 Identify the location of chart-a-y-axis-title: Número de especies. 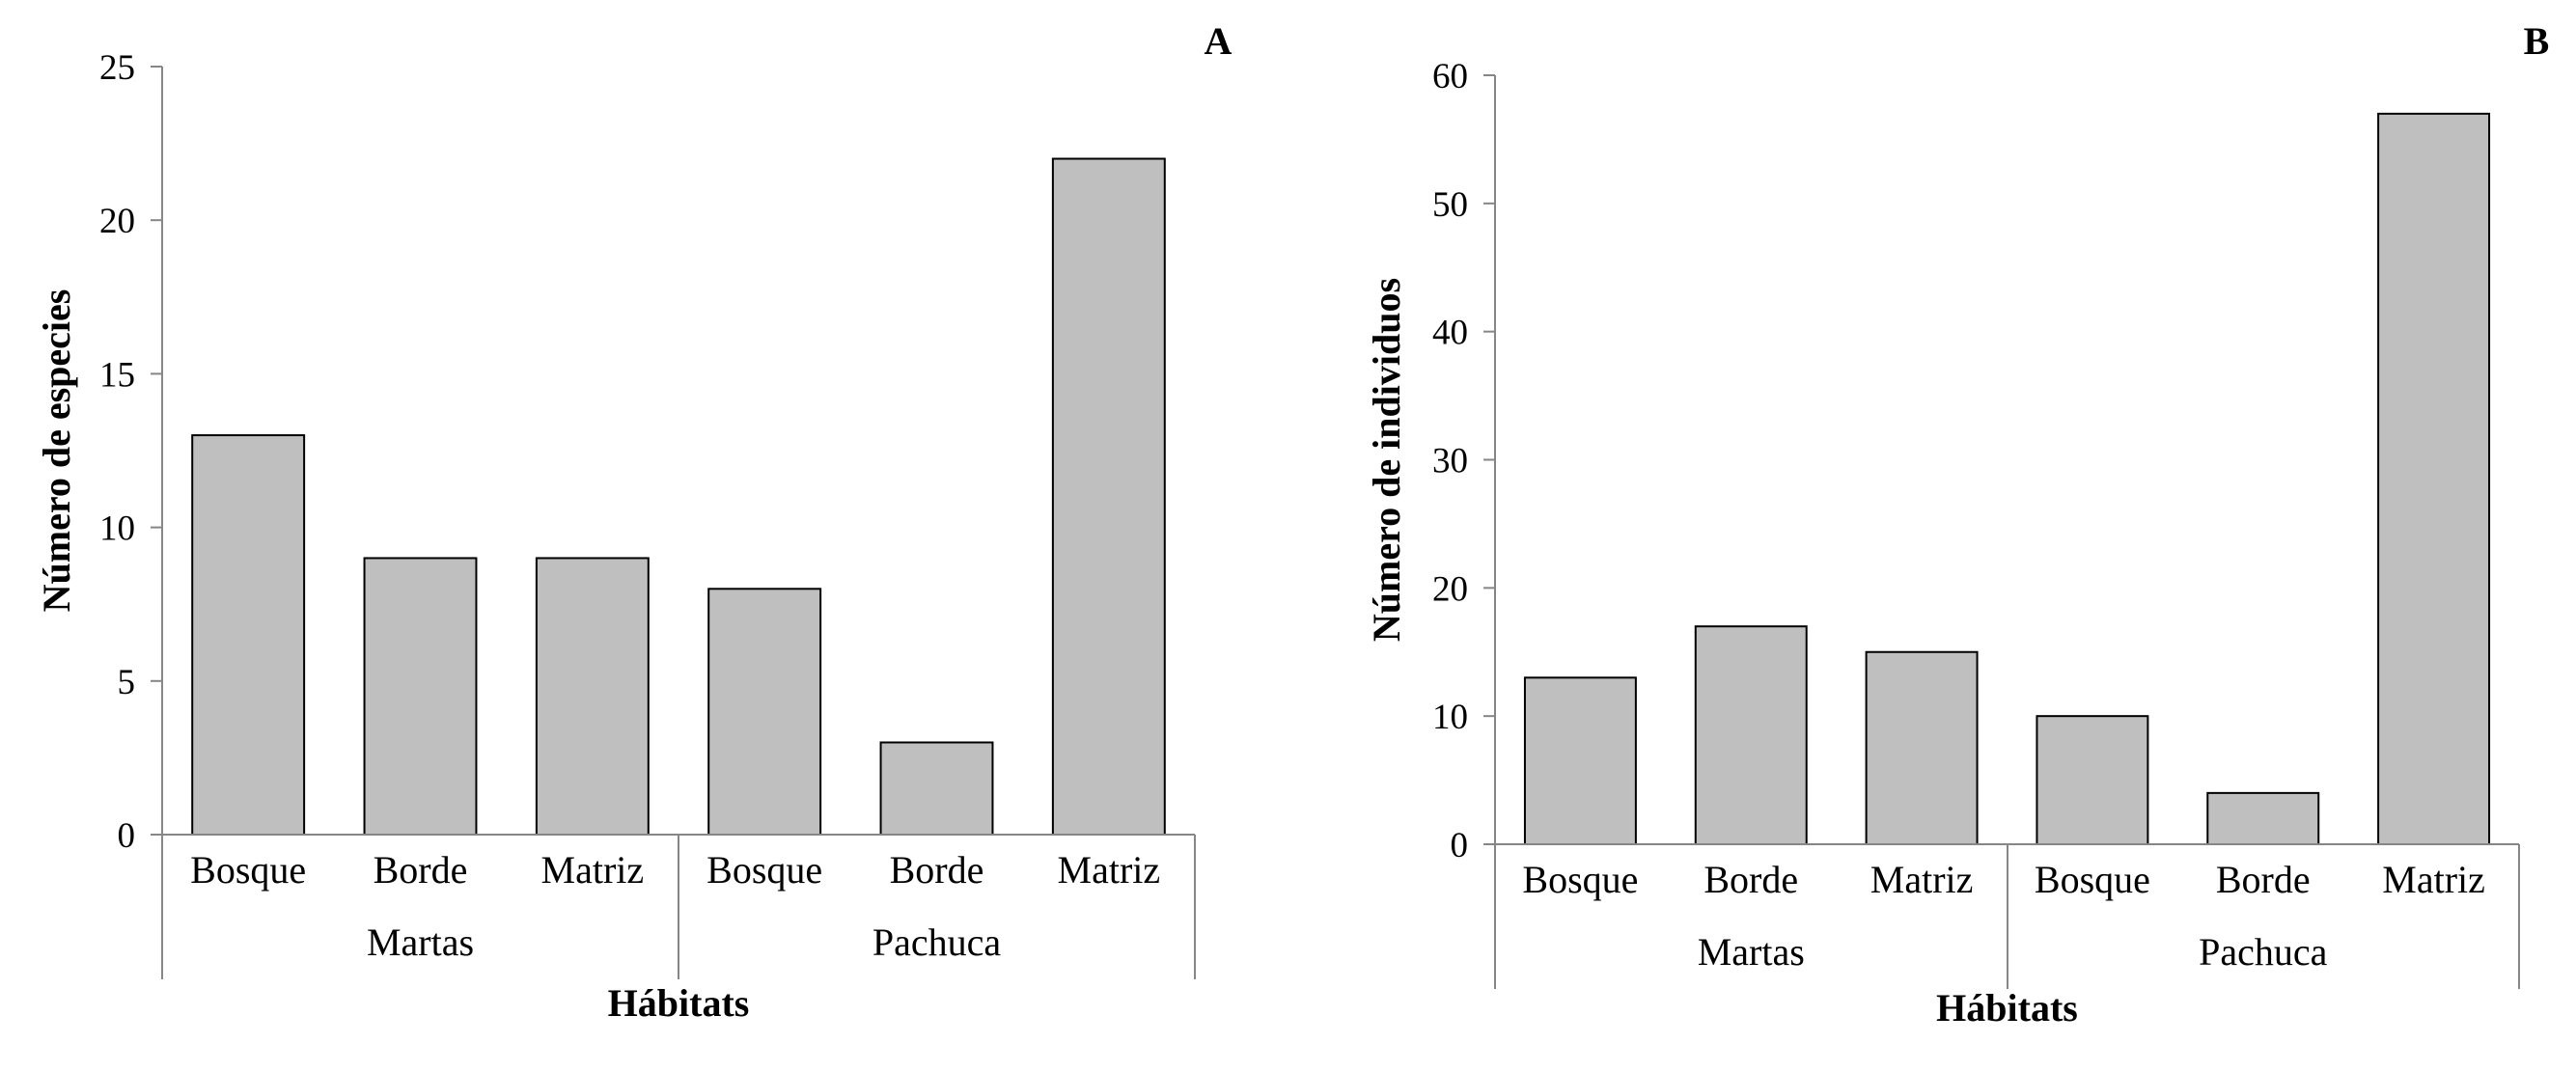
(56, 451).